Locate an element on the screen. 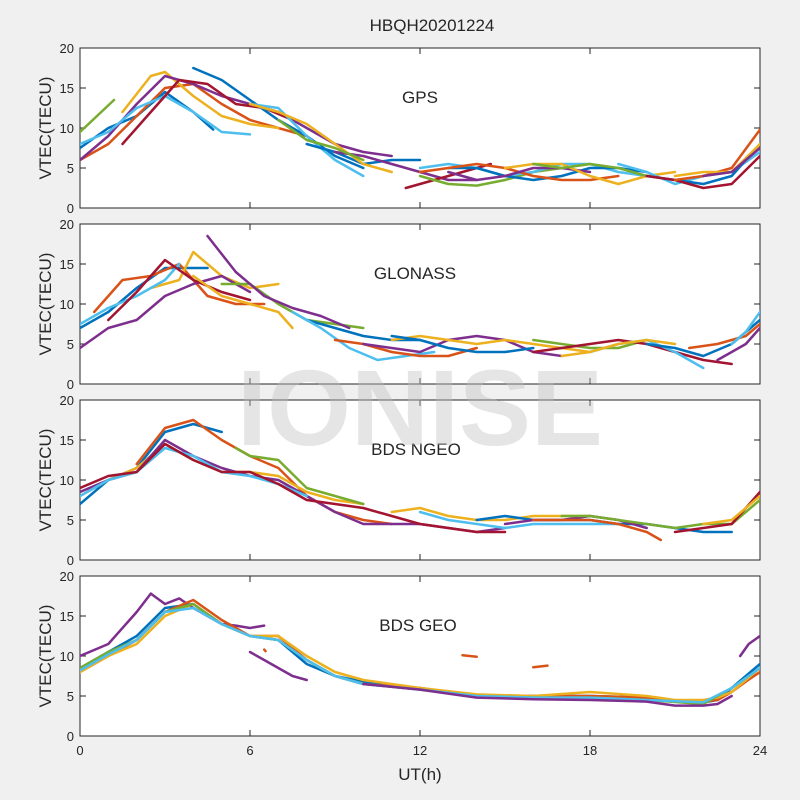 This screenshot has height=800, width=800. x-tick-label: 12 is located at coordinates (420, 750).